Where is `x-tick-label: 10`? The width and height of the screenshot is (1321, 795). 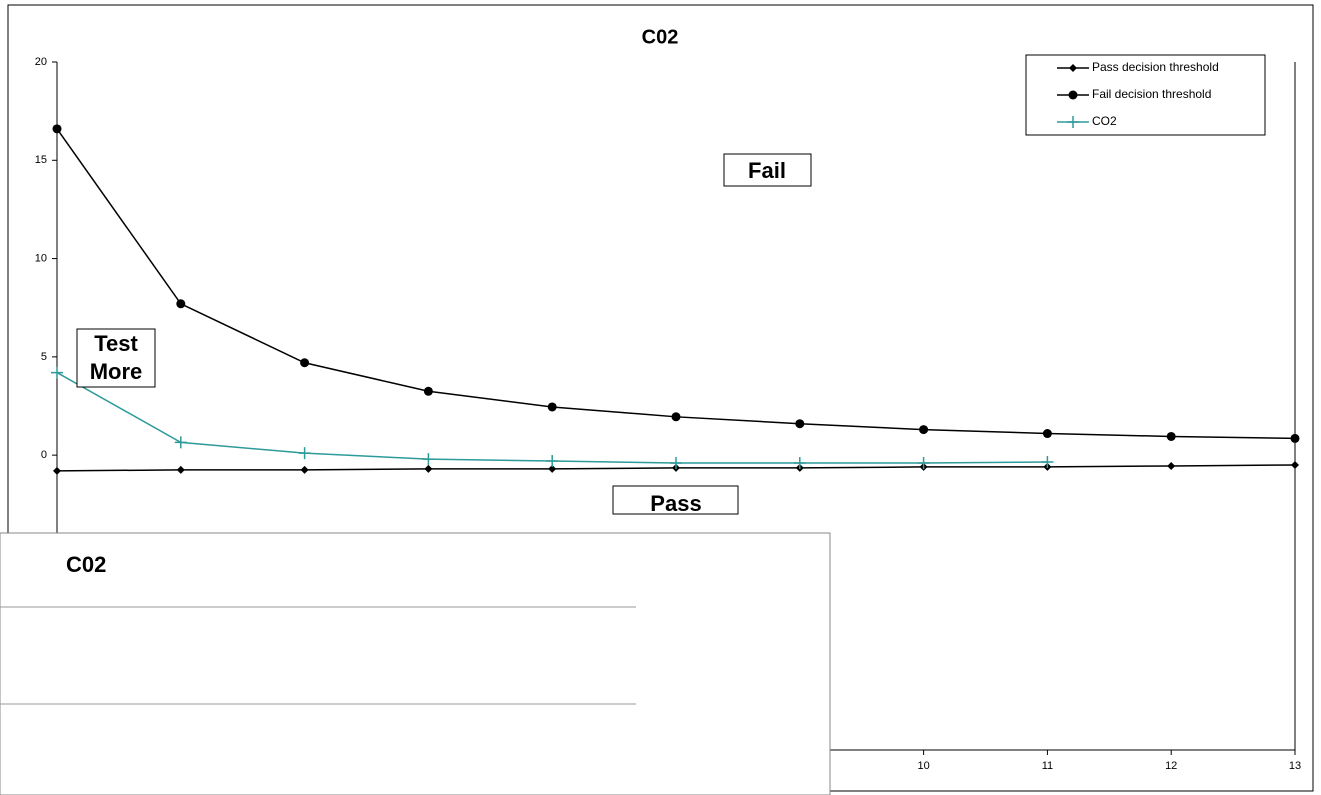
x-tick-label: 10 is located at coordinates (923, 766).